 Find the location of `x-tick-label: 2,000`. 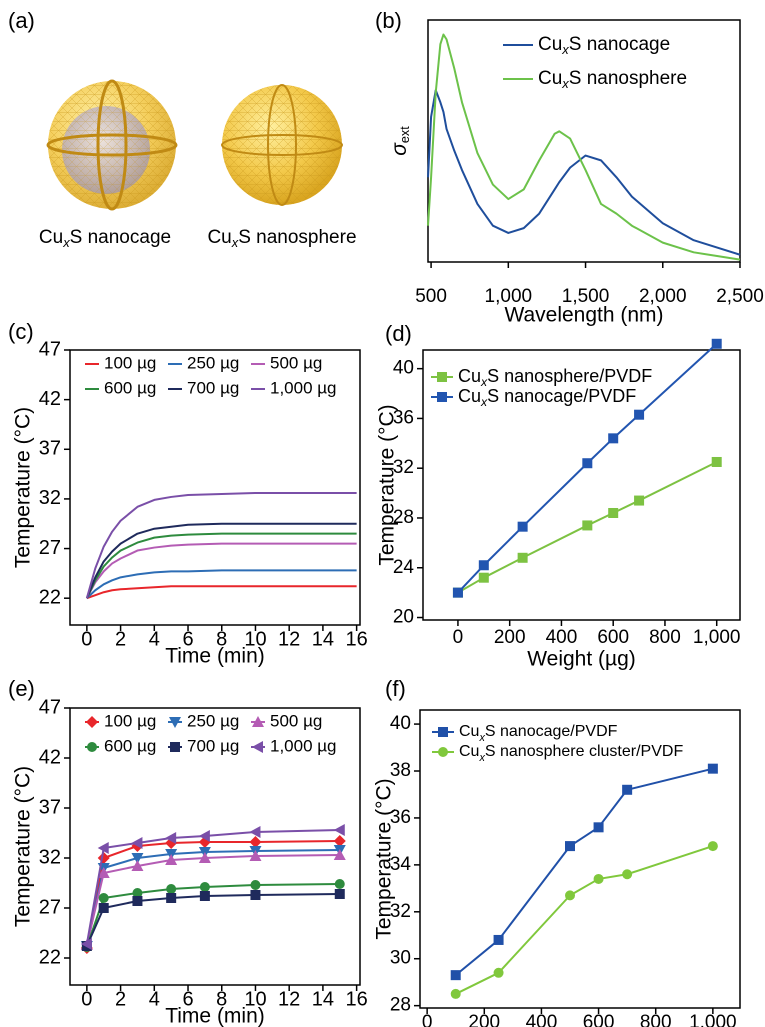

x-tick-label: 2,000 is located at coordinates (663, 296).